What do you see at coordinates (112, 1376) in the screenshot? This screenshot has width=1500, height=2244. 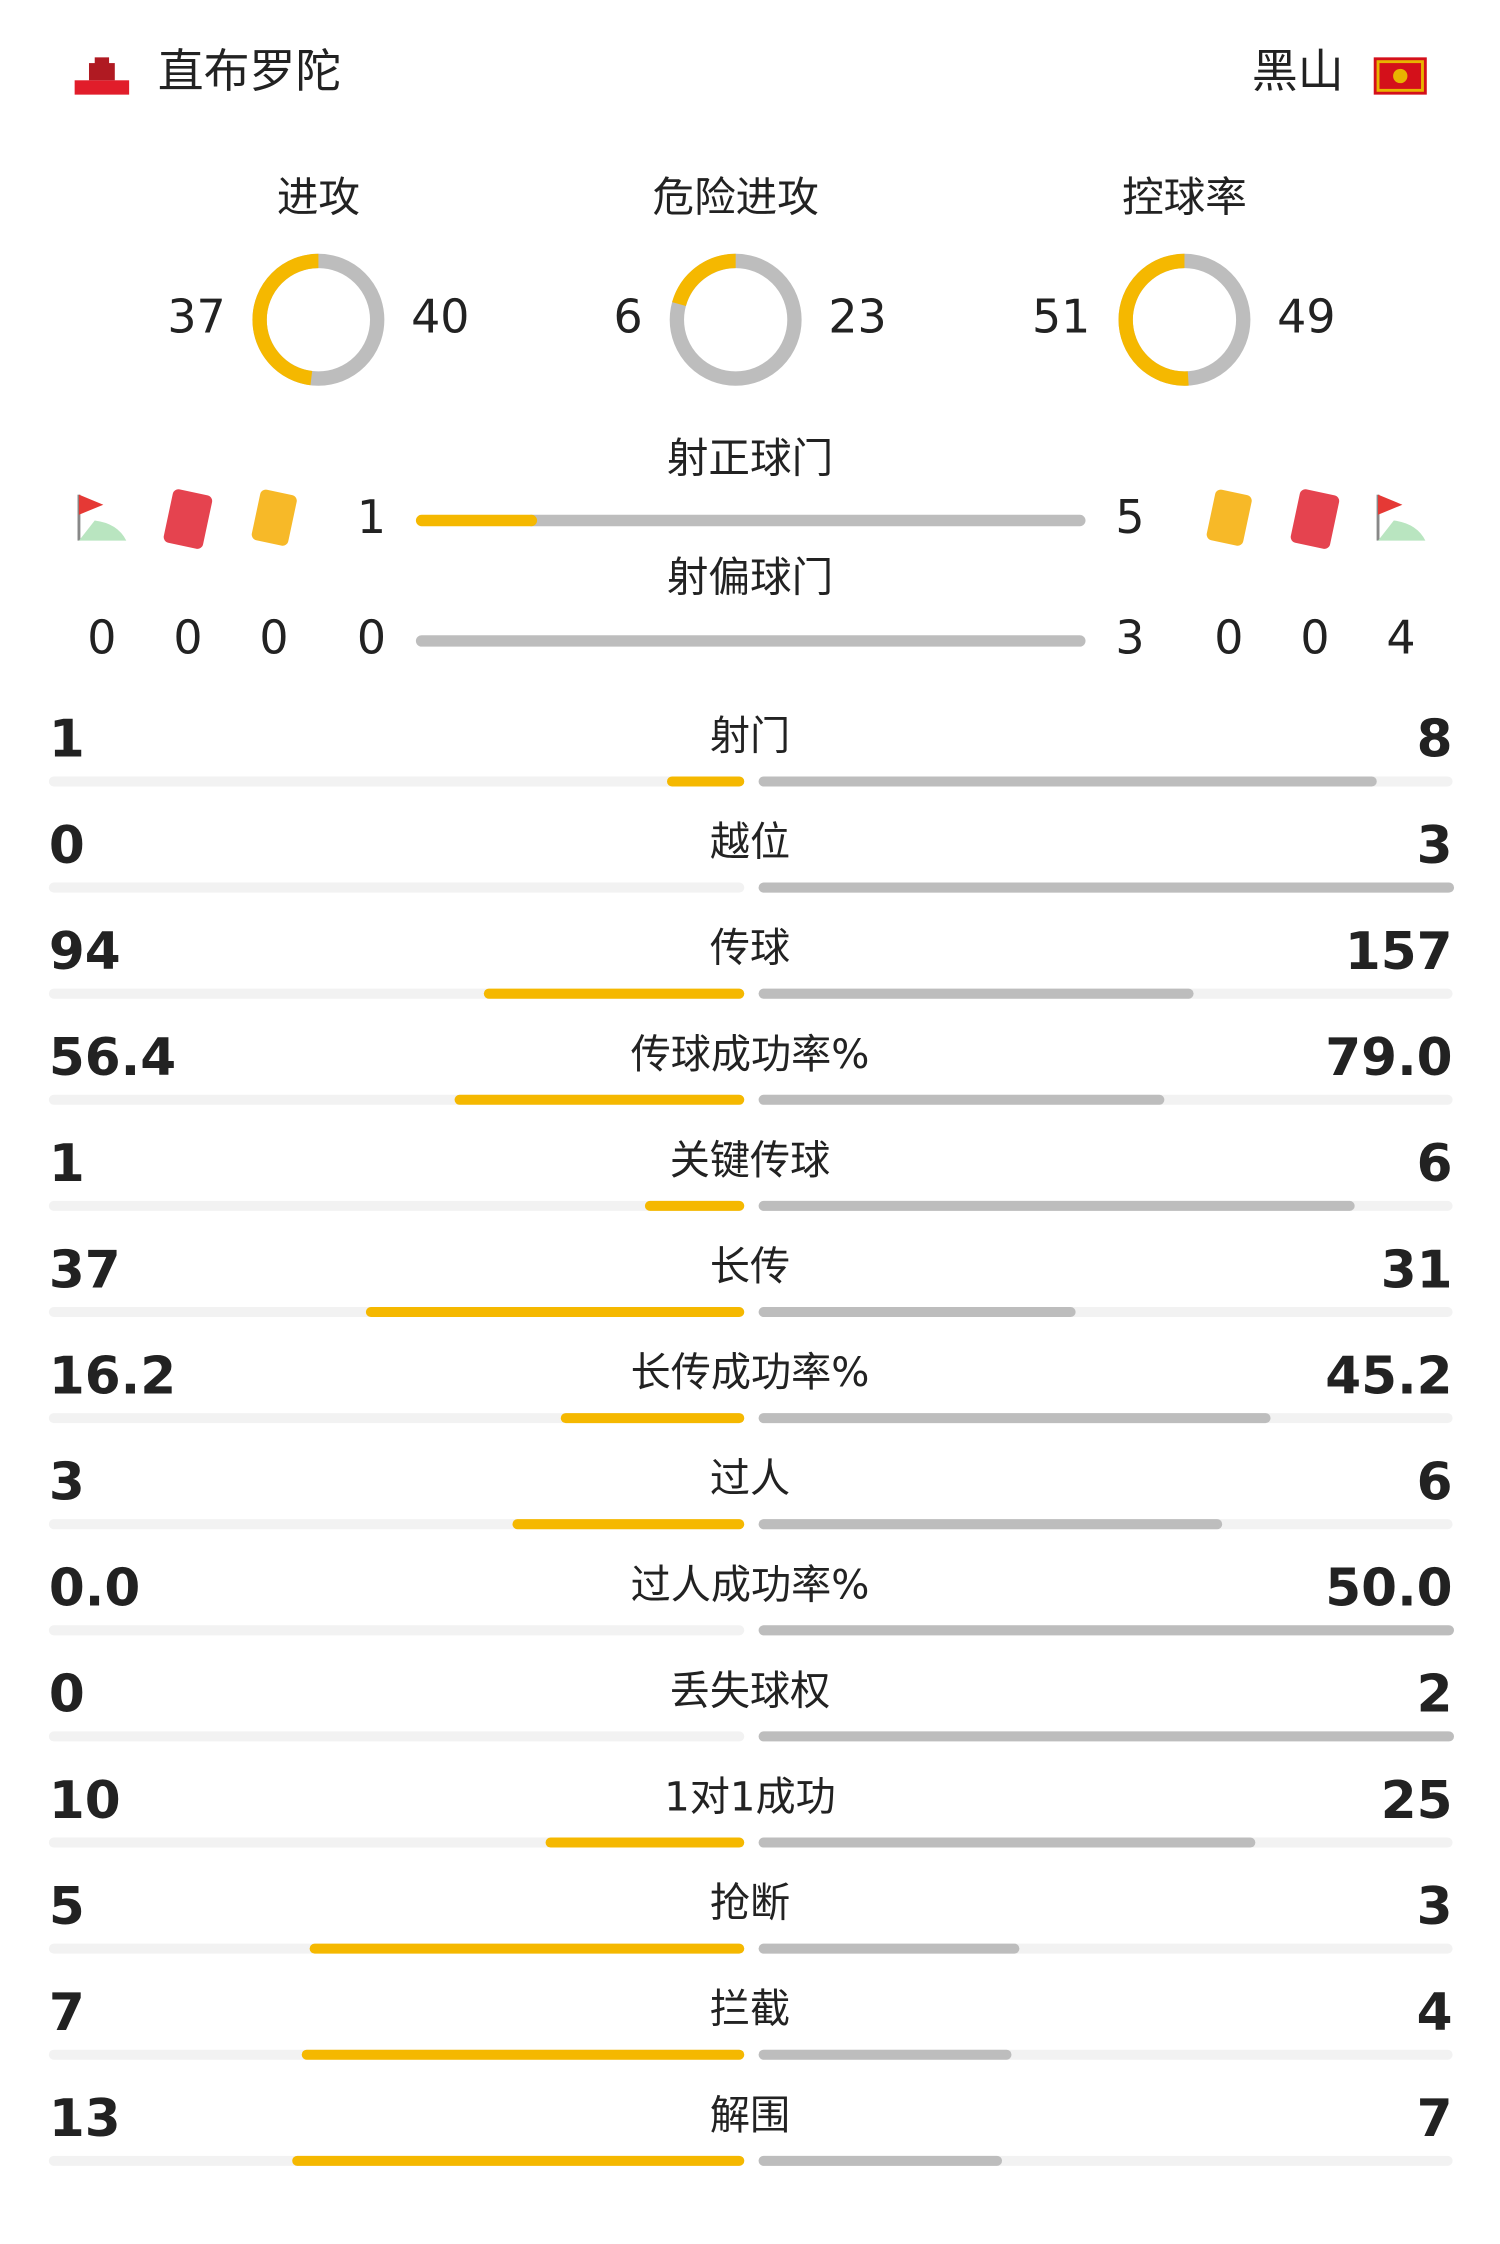 I see `home-value: 16.2` at bounding box center [112, 1376].